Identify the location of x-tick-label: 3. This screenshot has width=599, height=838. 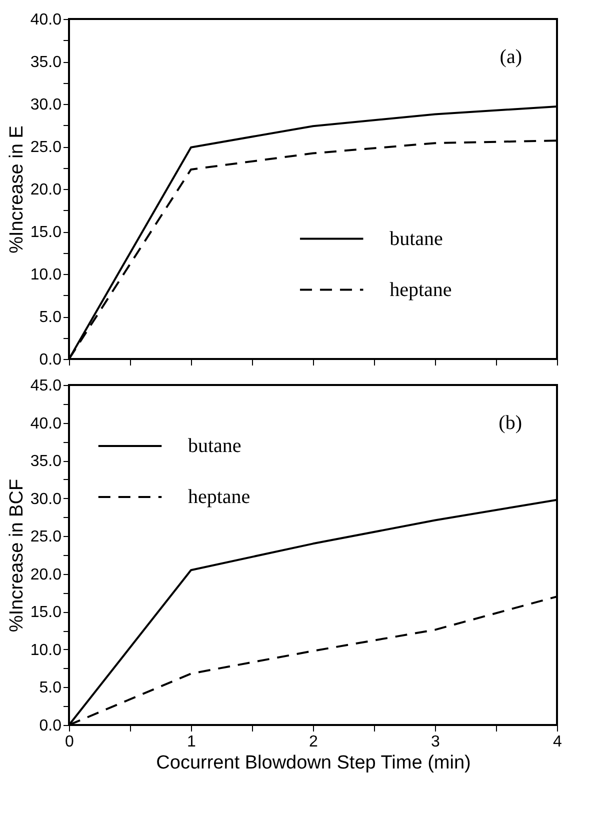
(435, 742).